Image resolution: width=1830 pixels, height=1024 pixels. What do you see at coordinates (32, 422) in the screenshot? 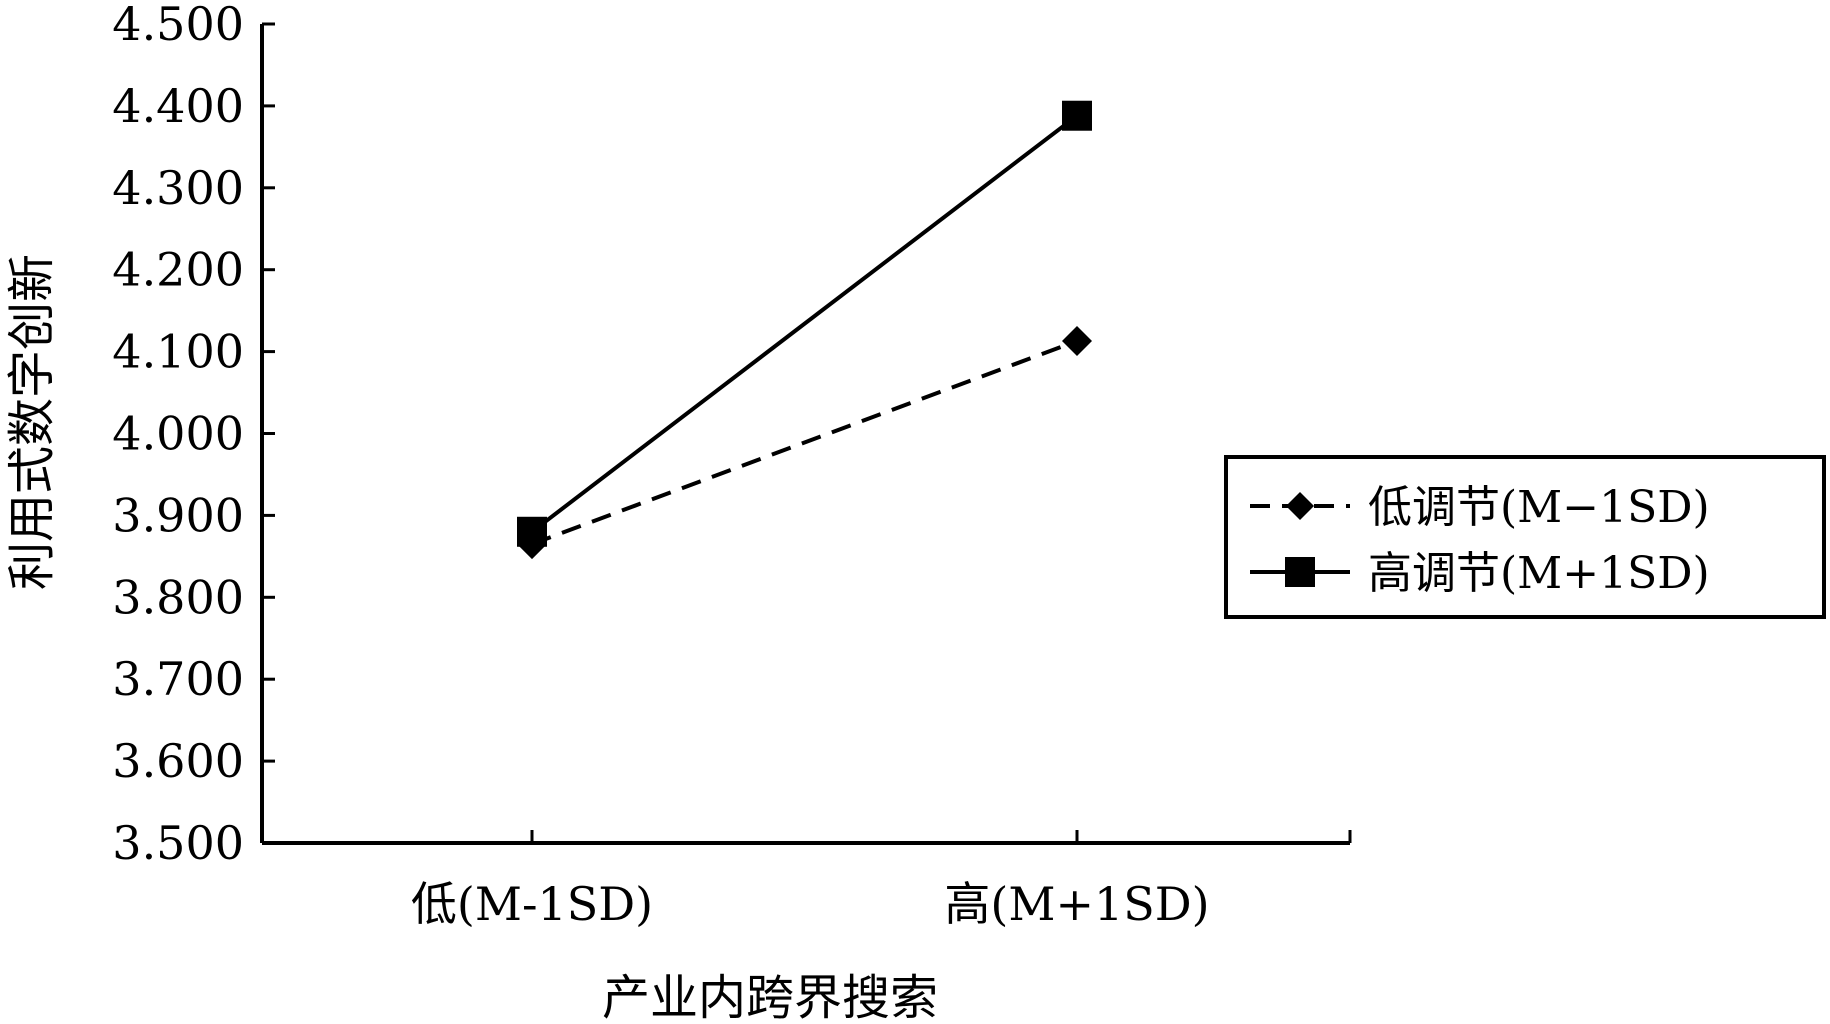
I see `y-axis-title: 利用式数字创新` at bounding box center [32, 422].